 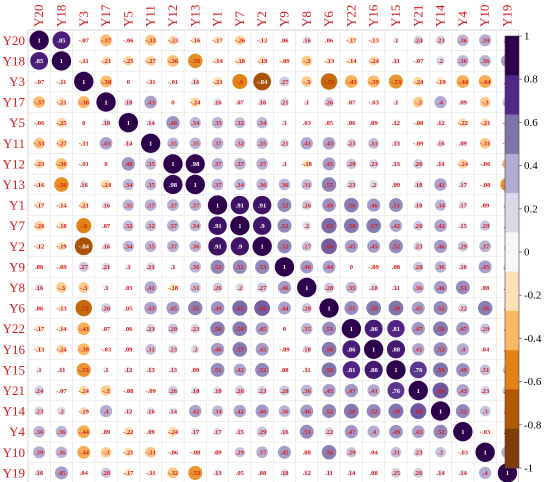 I want to click on corr-cell-Y10-Y11: -.31, so click(x=151, y=452).